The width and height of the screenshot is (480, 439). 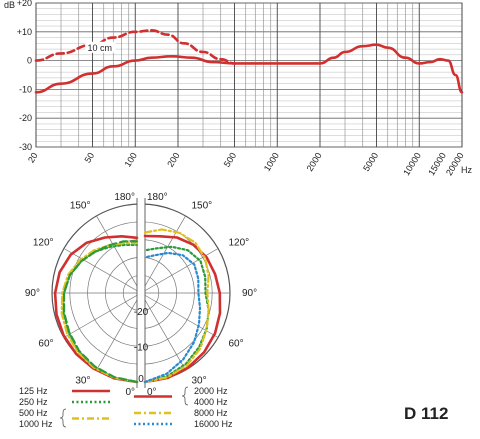 I want to click on y-tick-label: +10, so click(x=24, y=32).